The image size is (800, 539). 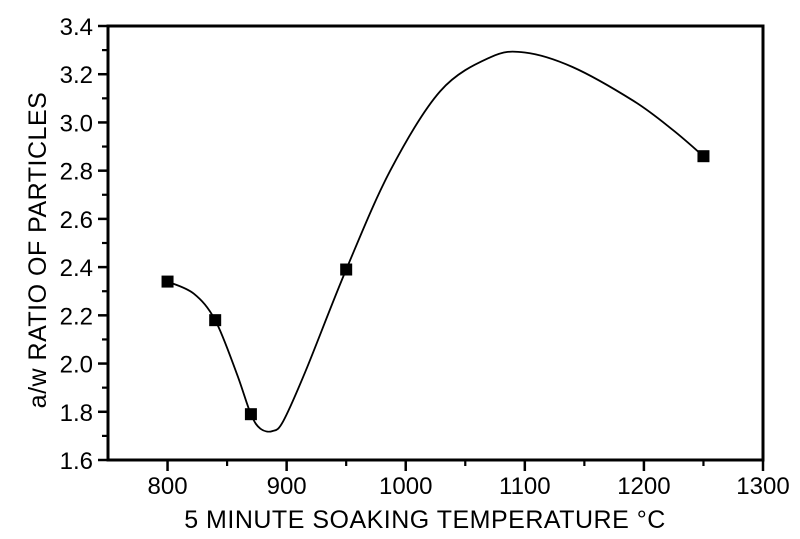 I want to click on x-axis-title: 5 MINUTE SOAKING TEMPERATURE °C, so click(x=425, y=520).